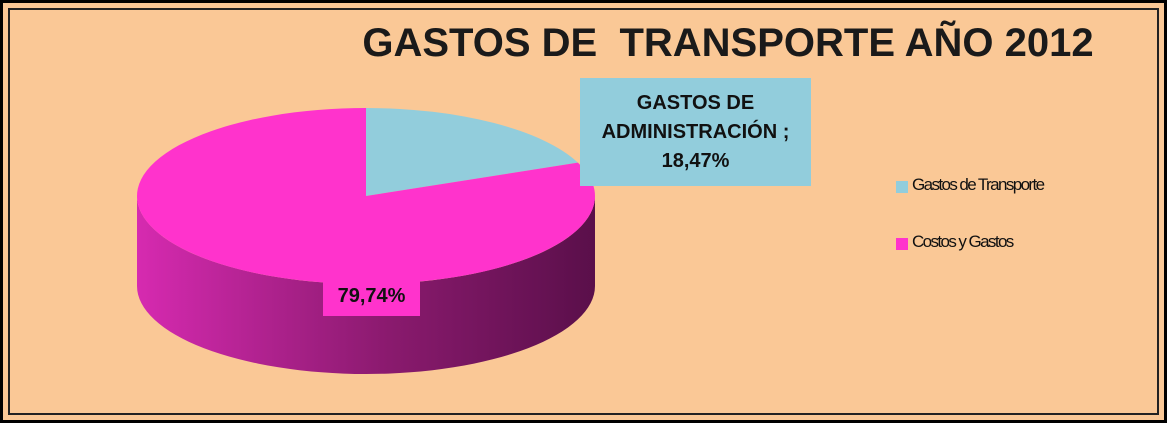 The width and height of the screenshot is (1167, 423). Describe the element at coordinates (371, 296) in the screenshot. I see `data-label: 79,74%` at that location.